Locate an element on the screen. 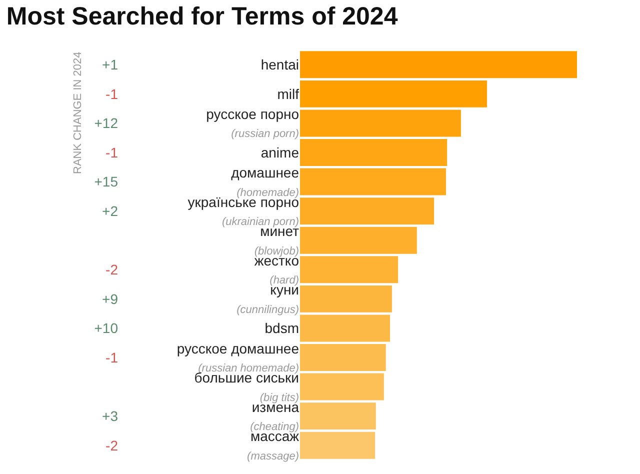  y-tick-label: bdsm is located at coordinates (281, 328).